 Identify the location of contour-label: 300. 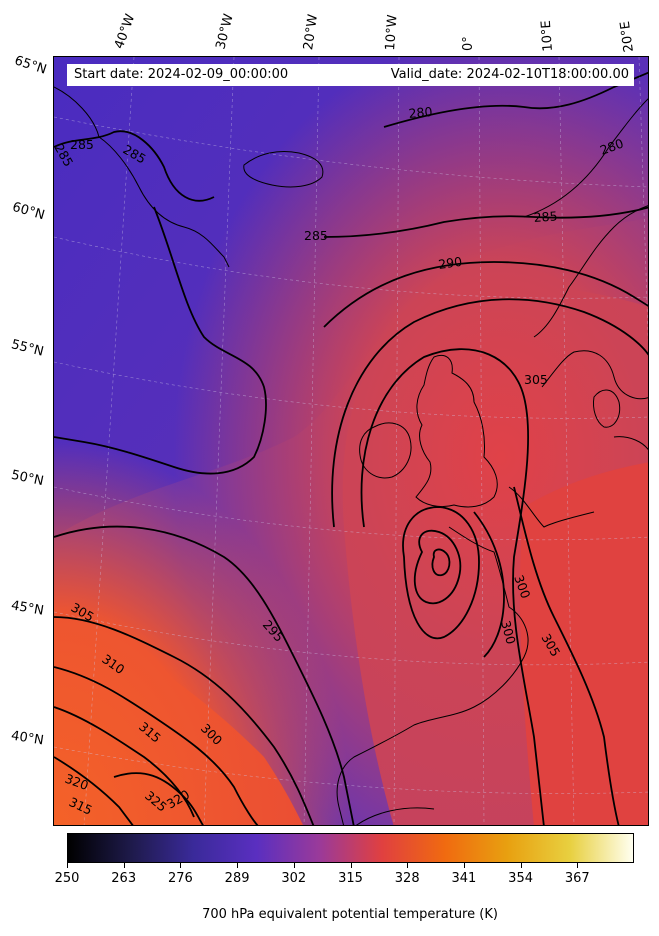
(508, 632).